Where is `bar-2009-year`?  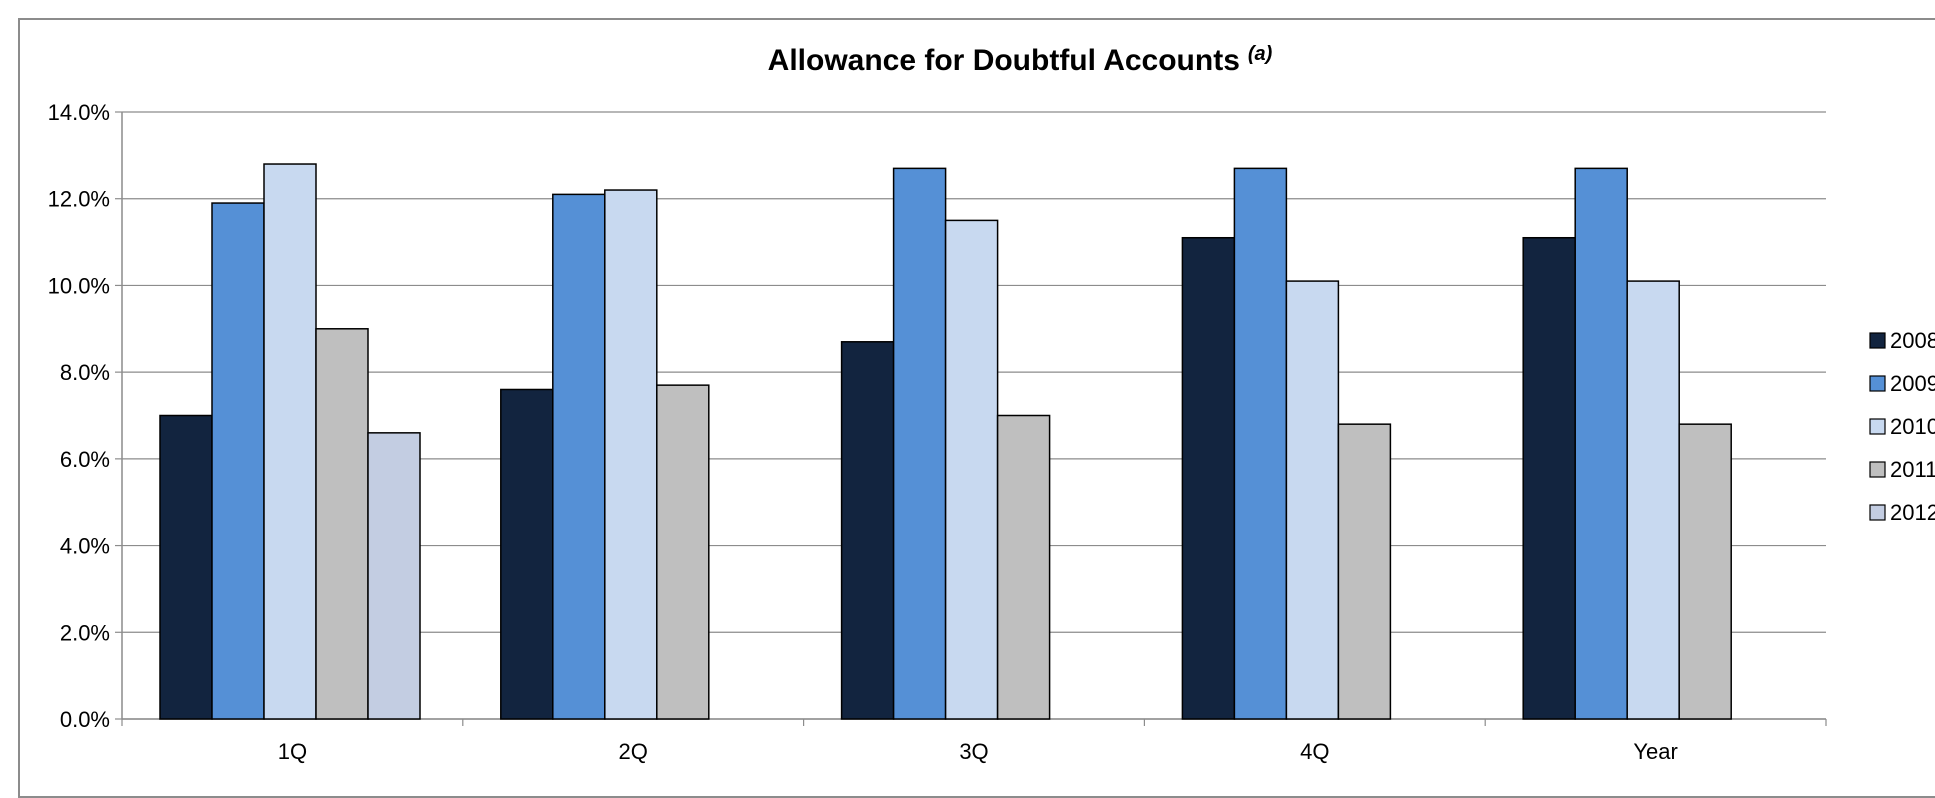
bar-2009-year is located at coordinates (1601, 443).